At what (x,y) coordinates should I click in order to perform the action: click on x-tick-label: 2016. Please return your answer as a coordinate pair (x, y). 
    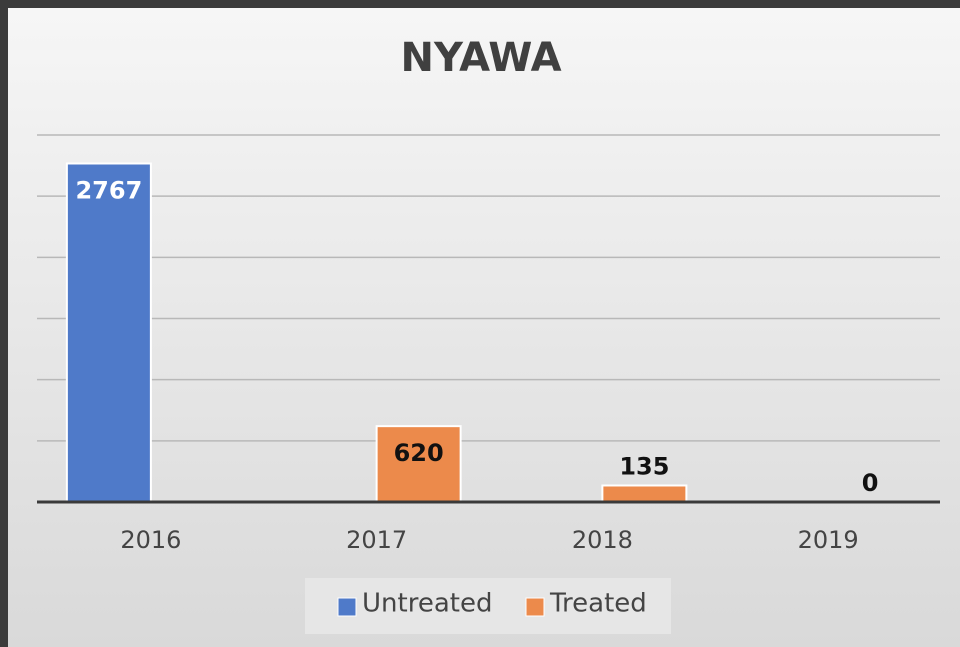
    Looking at the image, I should click on (150, 540).